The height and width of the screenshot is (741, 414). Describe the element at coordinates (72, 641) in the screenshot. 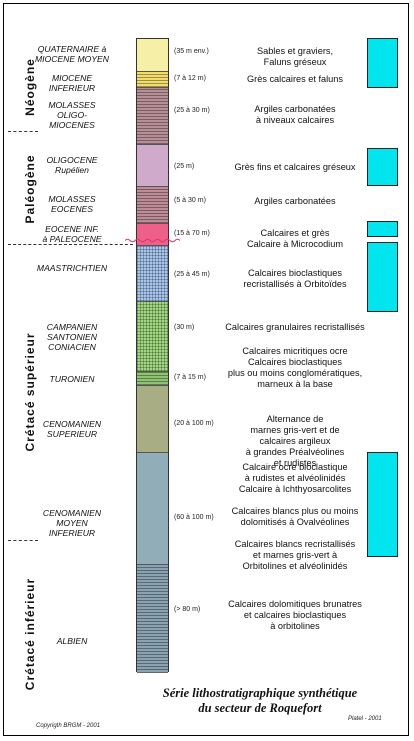

I see `stage-label: ALBIEN` at that location.